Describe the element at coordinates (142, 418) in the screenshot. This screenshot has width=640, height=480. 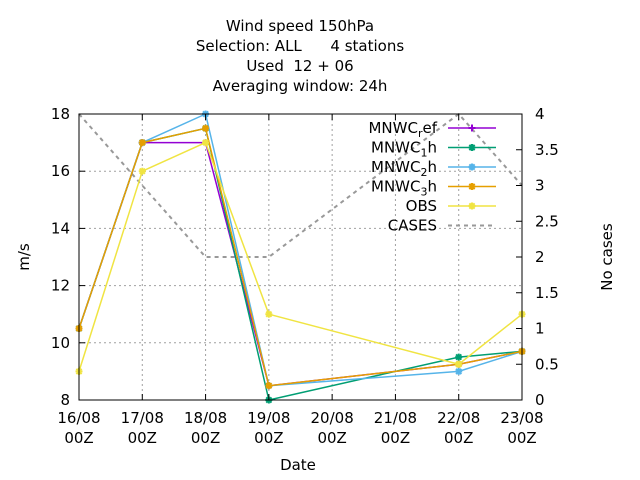
I see `x-tick-label-date: 17/08` at that location.